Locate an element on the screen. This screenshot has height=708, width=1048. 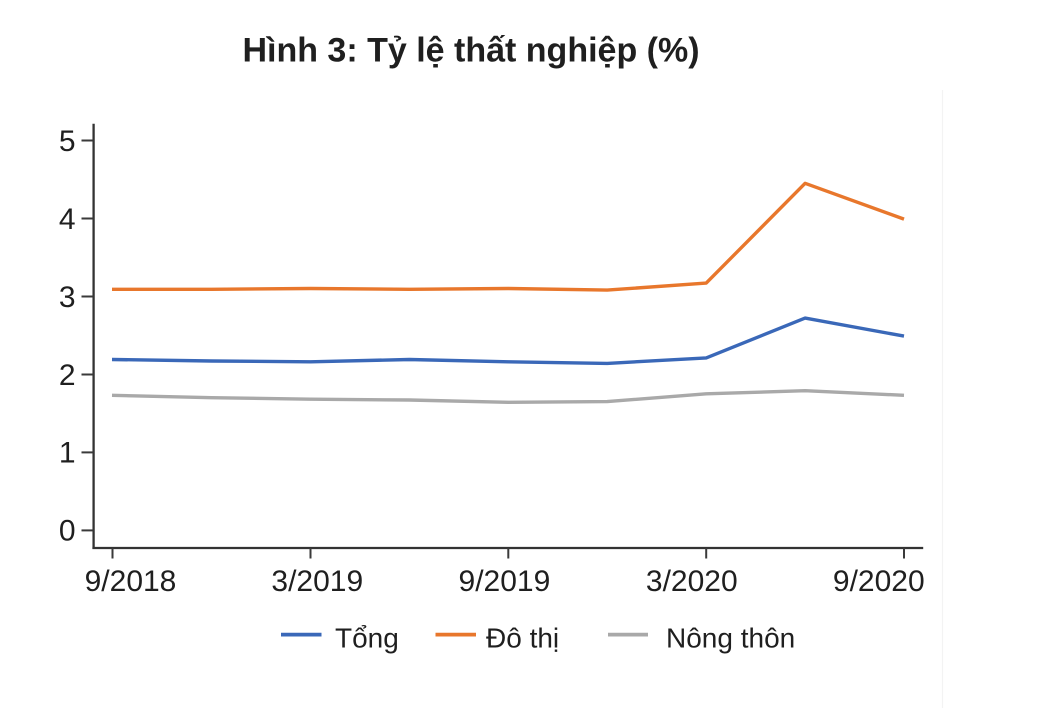
svg-text: 3/2019 is located at coordinates (317, 581).